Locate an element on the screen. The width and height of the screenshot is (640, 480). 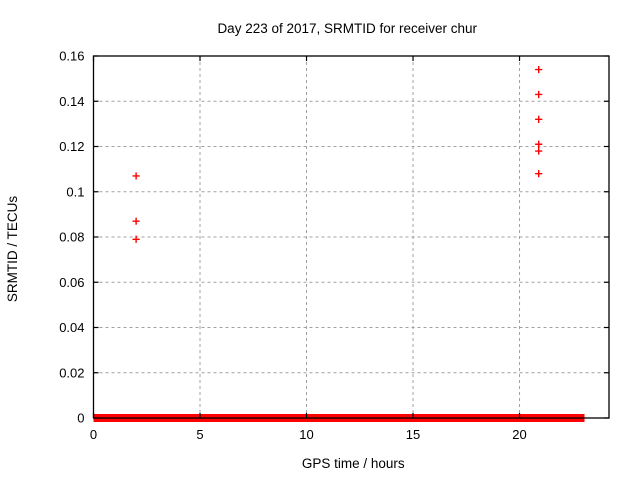
y-tick-label: 0.06 is located at coordinates (71, 282).